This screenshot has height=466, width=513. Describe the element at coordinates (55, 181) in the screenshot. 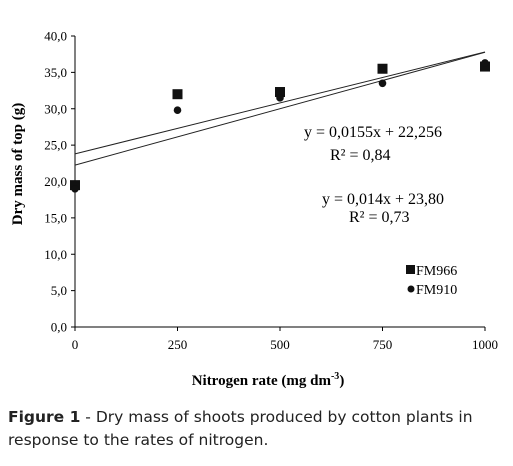

I see `y-tick-label: 20,0` at that location.